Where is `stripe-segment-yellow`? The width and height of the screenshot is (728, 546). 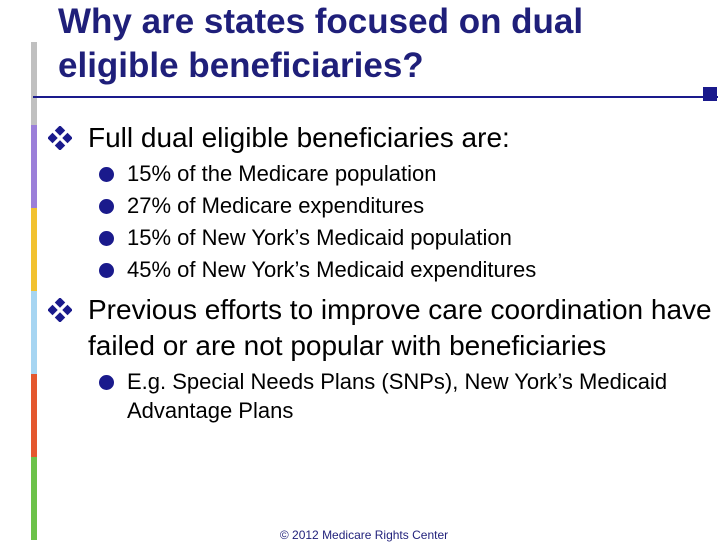
stripe-segment-yellow is located at coordinates (34, 249).